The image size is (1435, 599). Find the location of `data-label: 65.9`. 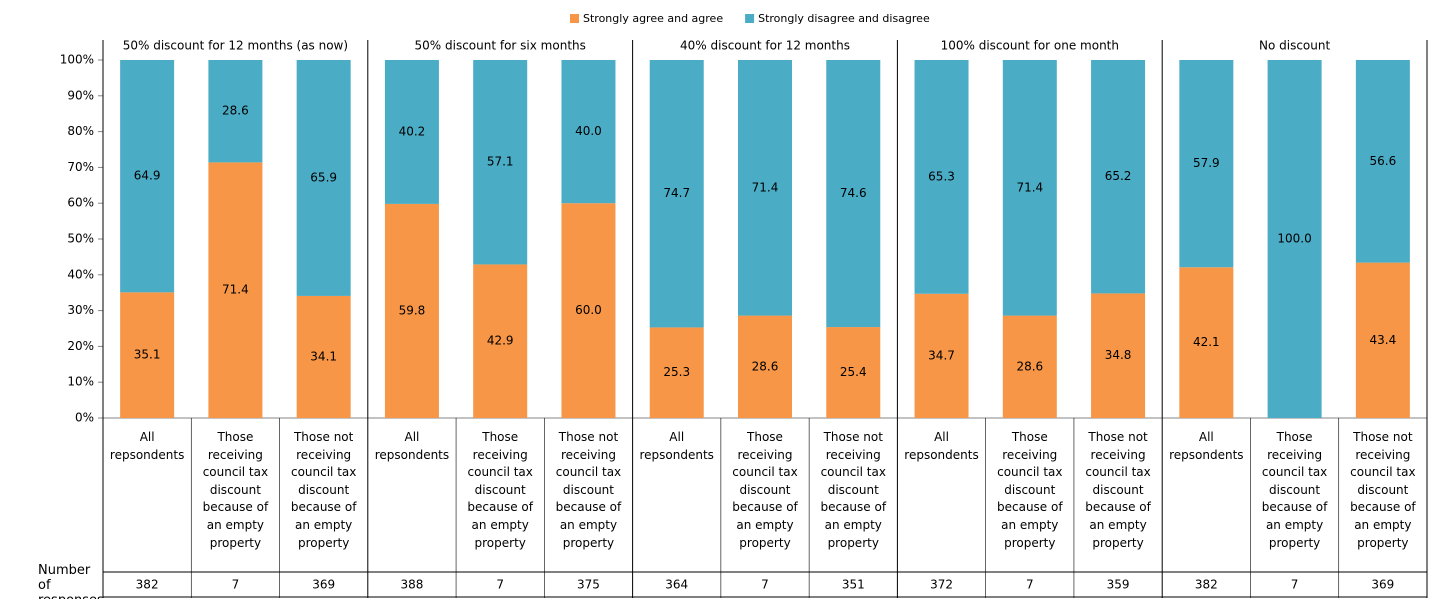

data-label: 65.9 is located at coordinates (323, 177).